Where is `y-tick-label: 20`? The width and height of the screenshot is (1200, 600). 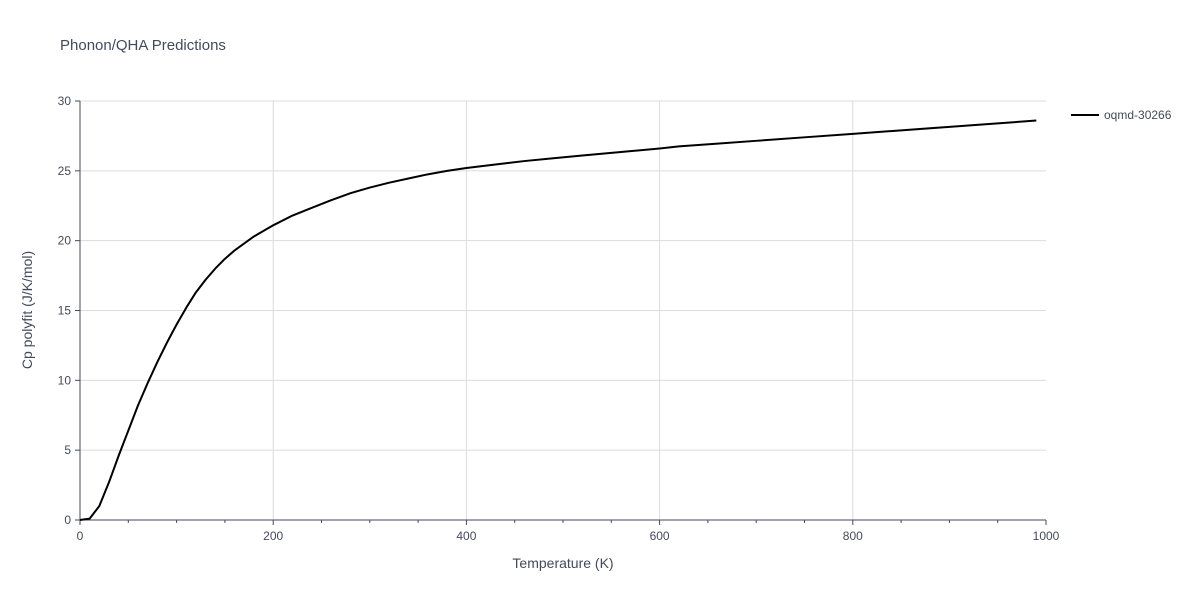
y-tick-label: 20 is located at coordinates (65, 241).